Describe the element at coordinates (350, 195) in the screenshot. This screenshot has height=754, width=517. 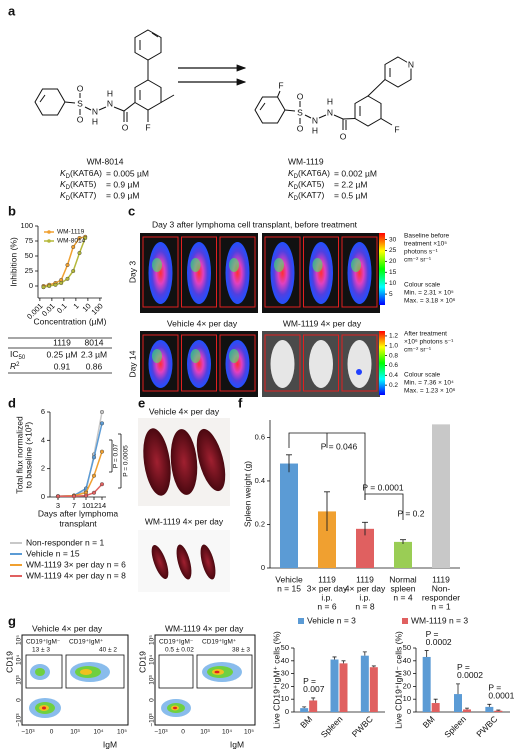
I see `kd-value: = 0.5 µM` at that location.